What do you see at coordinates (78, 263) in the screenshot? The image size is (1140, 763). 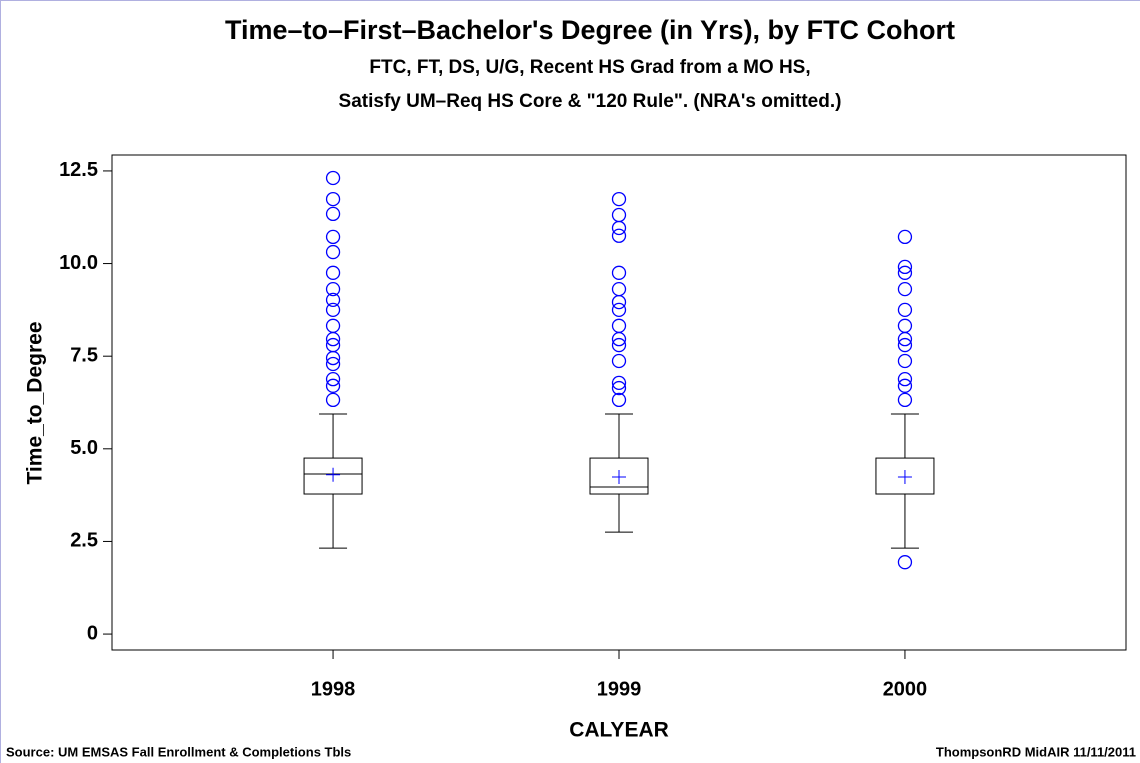 I see `y-tick-label: 10.0` at bounding box center [78, 263].